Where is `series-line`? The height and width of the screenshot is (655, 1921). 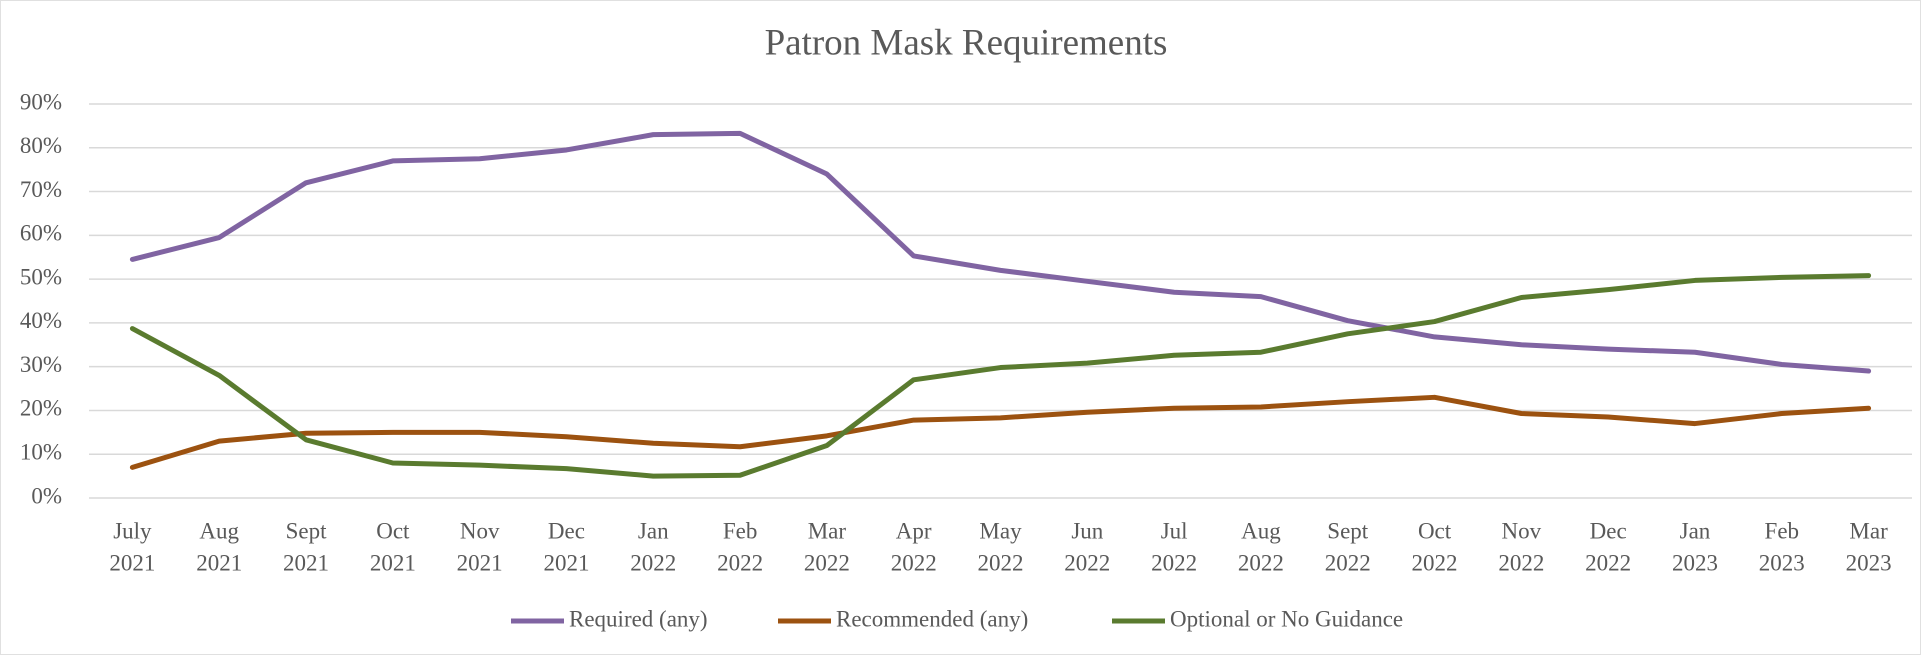
series-line is located at coordinates (1000, 432).